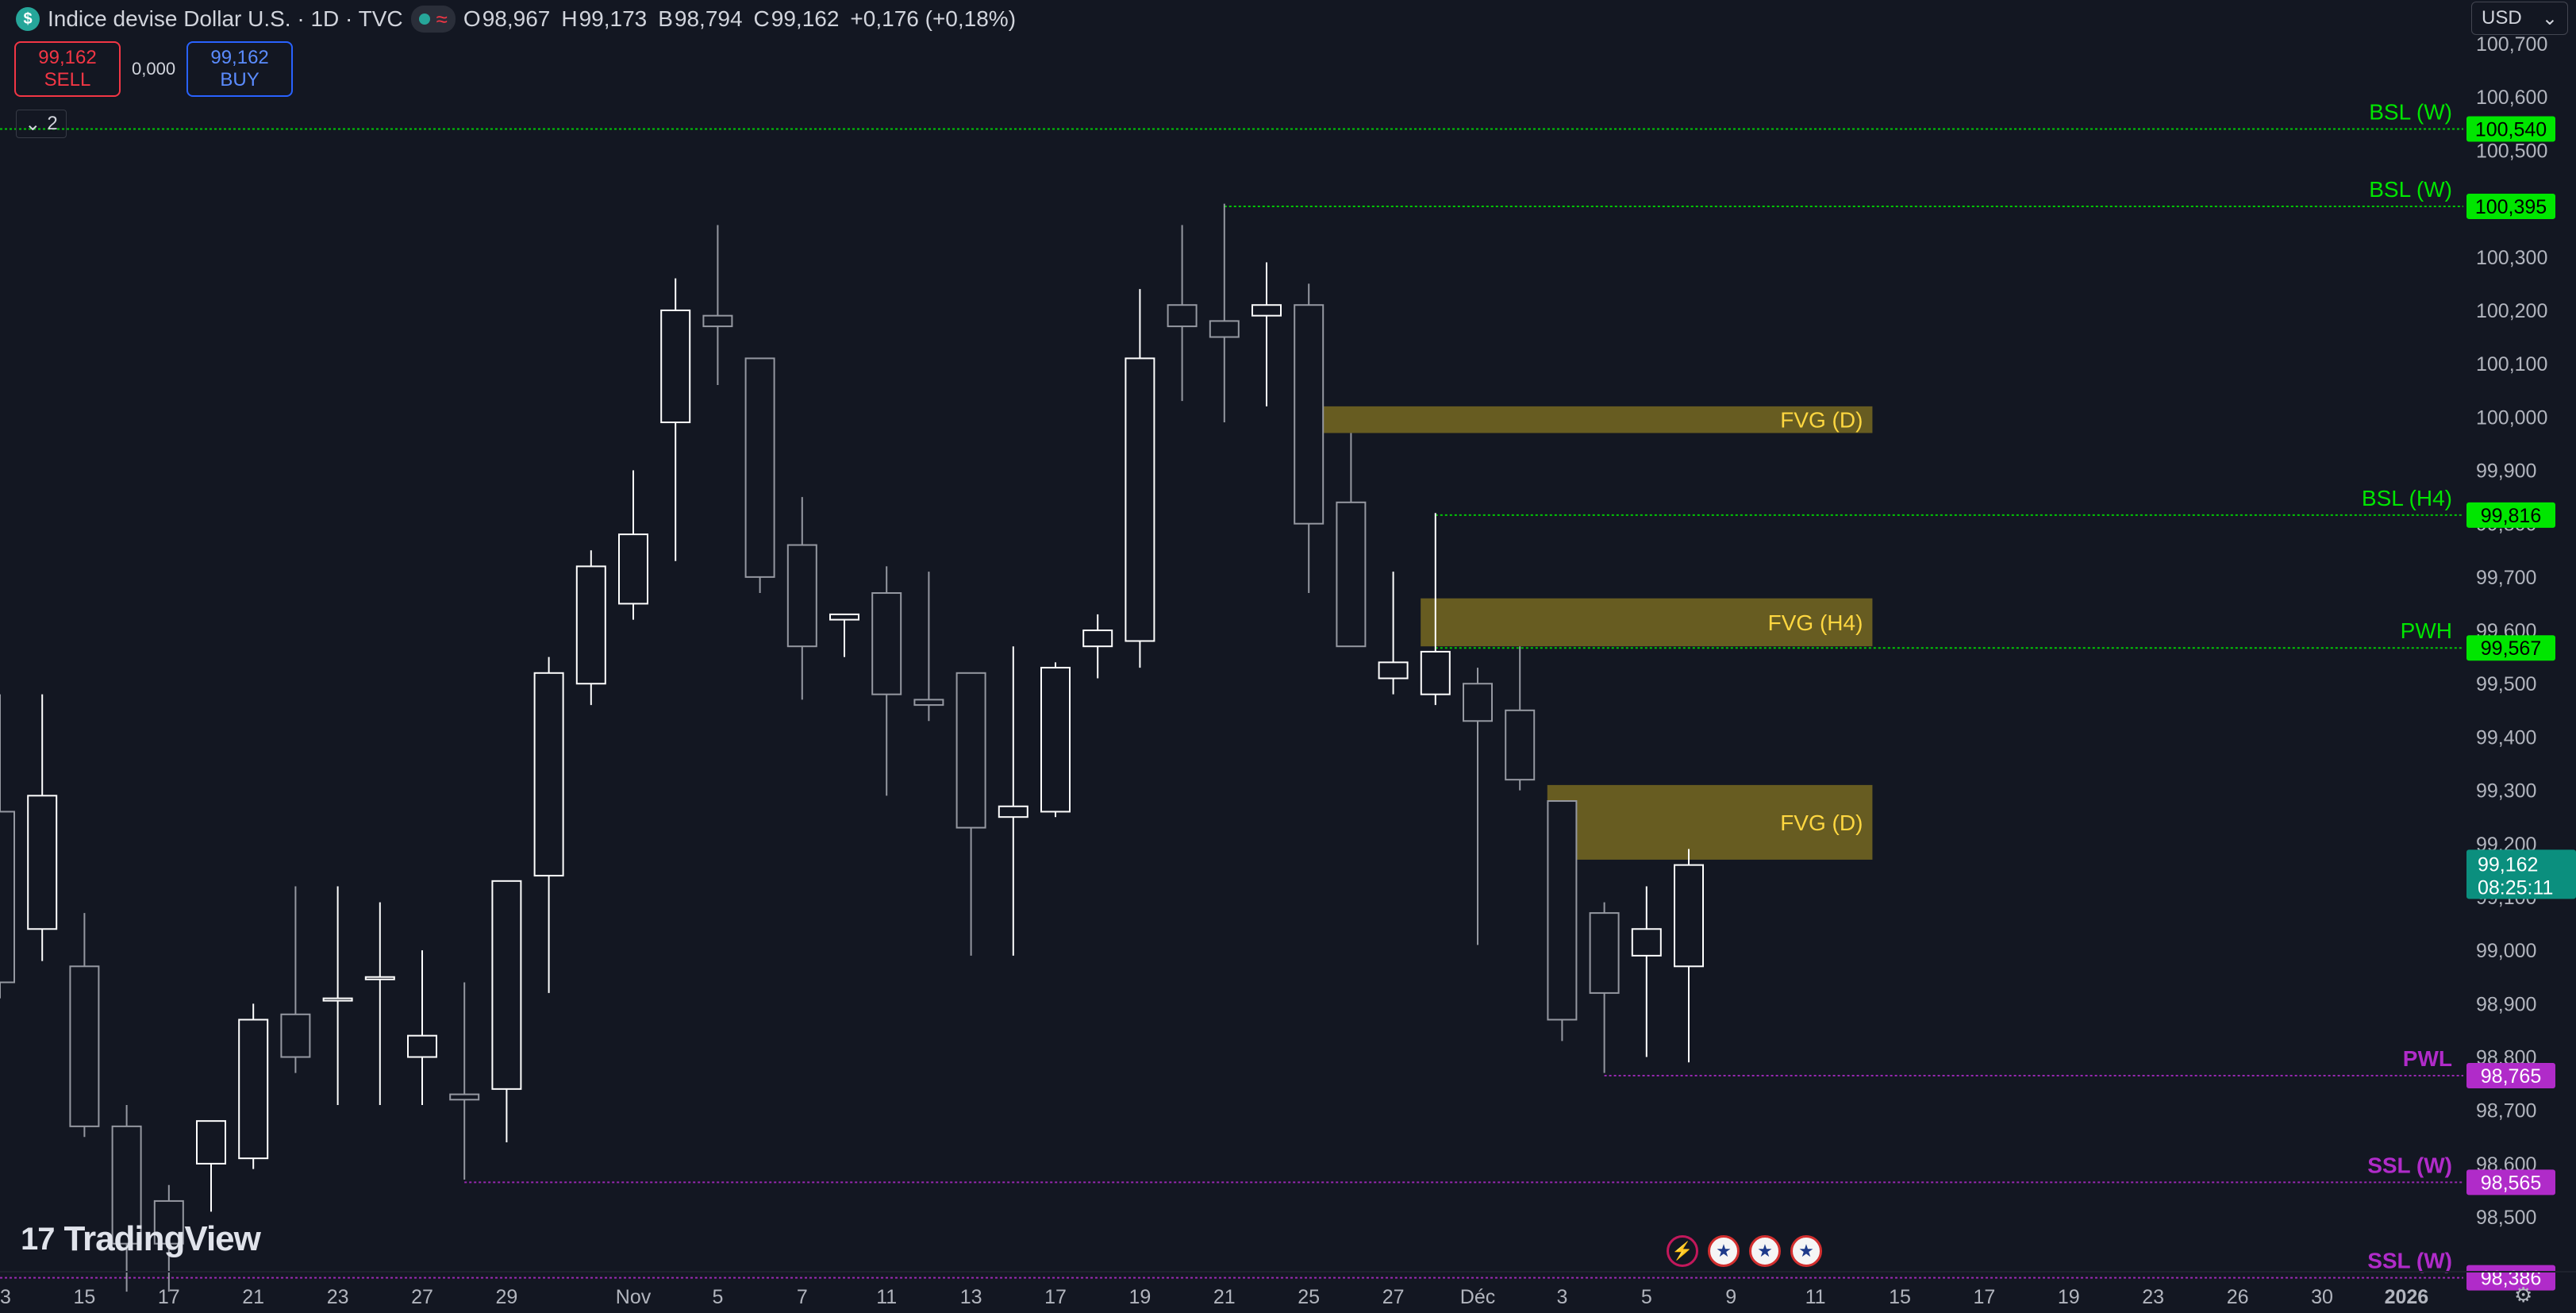  What do you see at coordinates (2511, 258) in the screenshot?
I see `price-tick-label: 100,300` at bounding box center [2511, 258].